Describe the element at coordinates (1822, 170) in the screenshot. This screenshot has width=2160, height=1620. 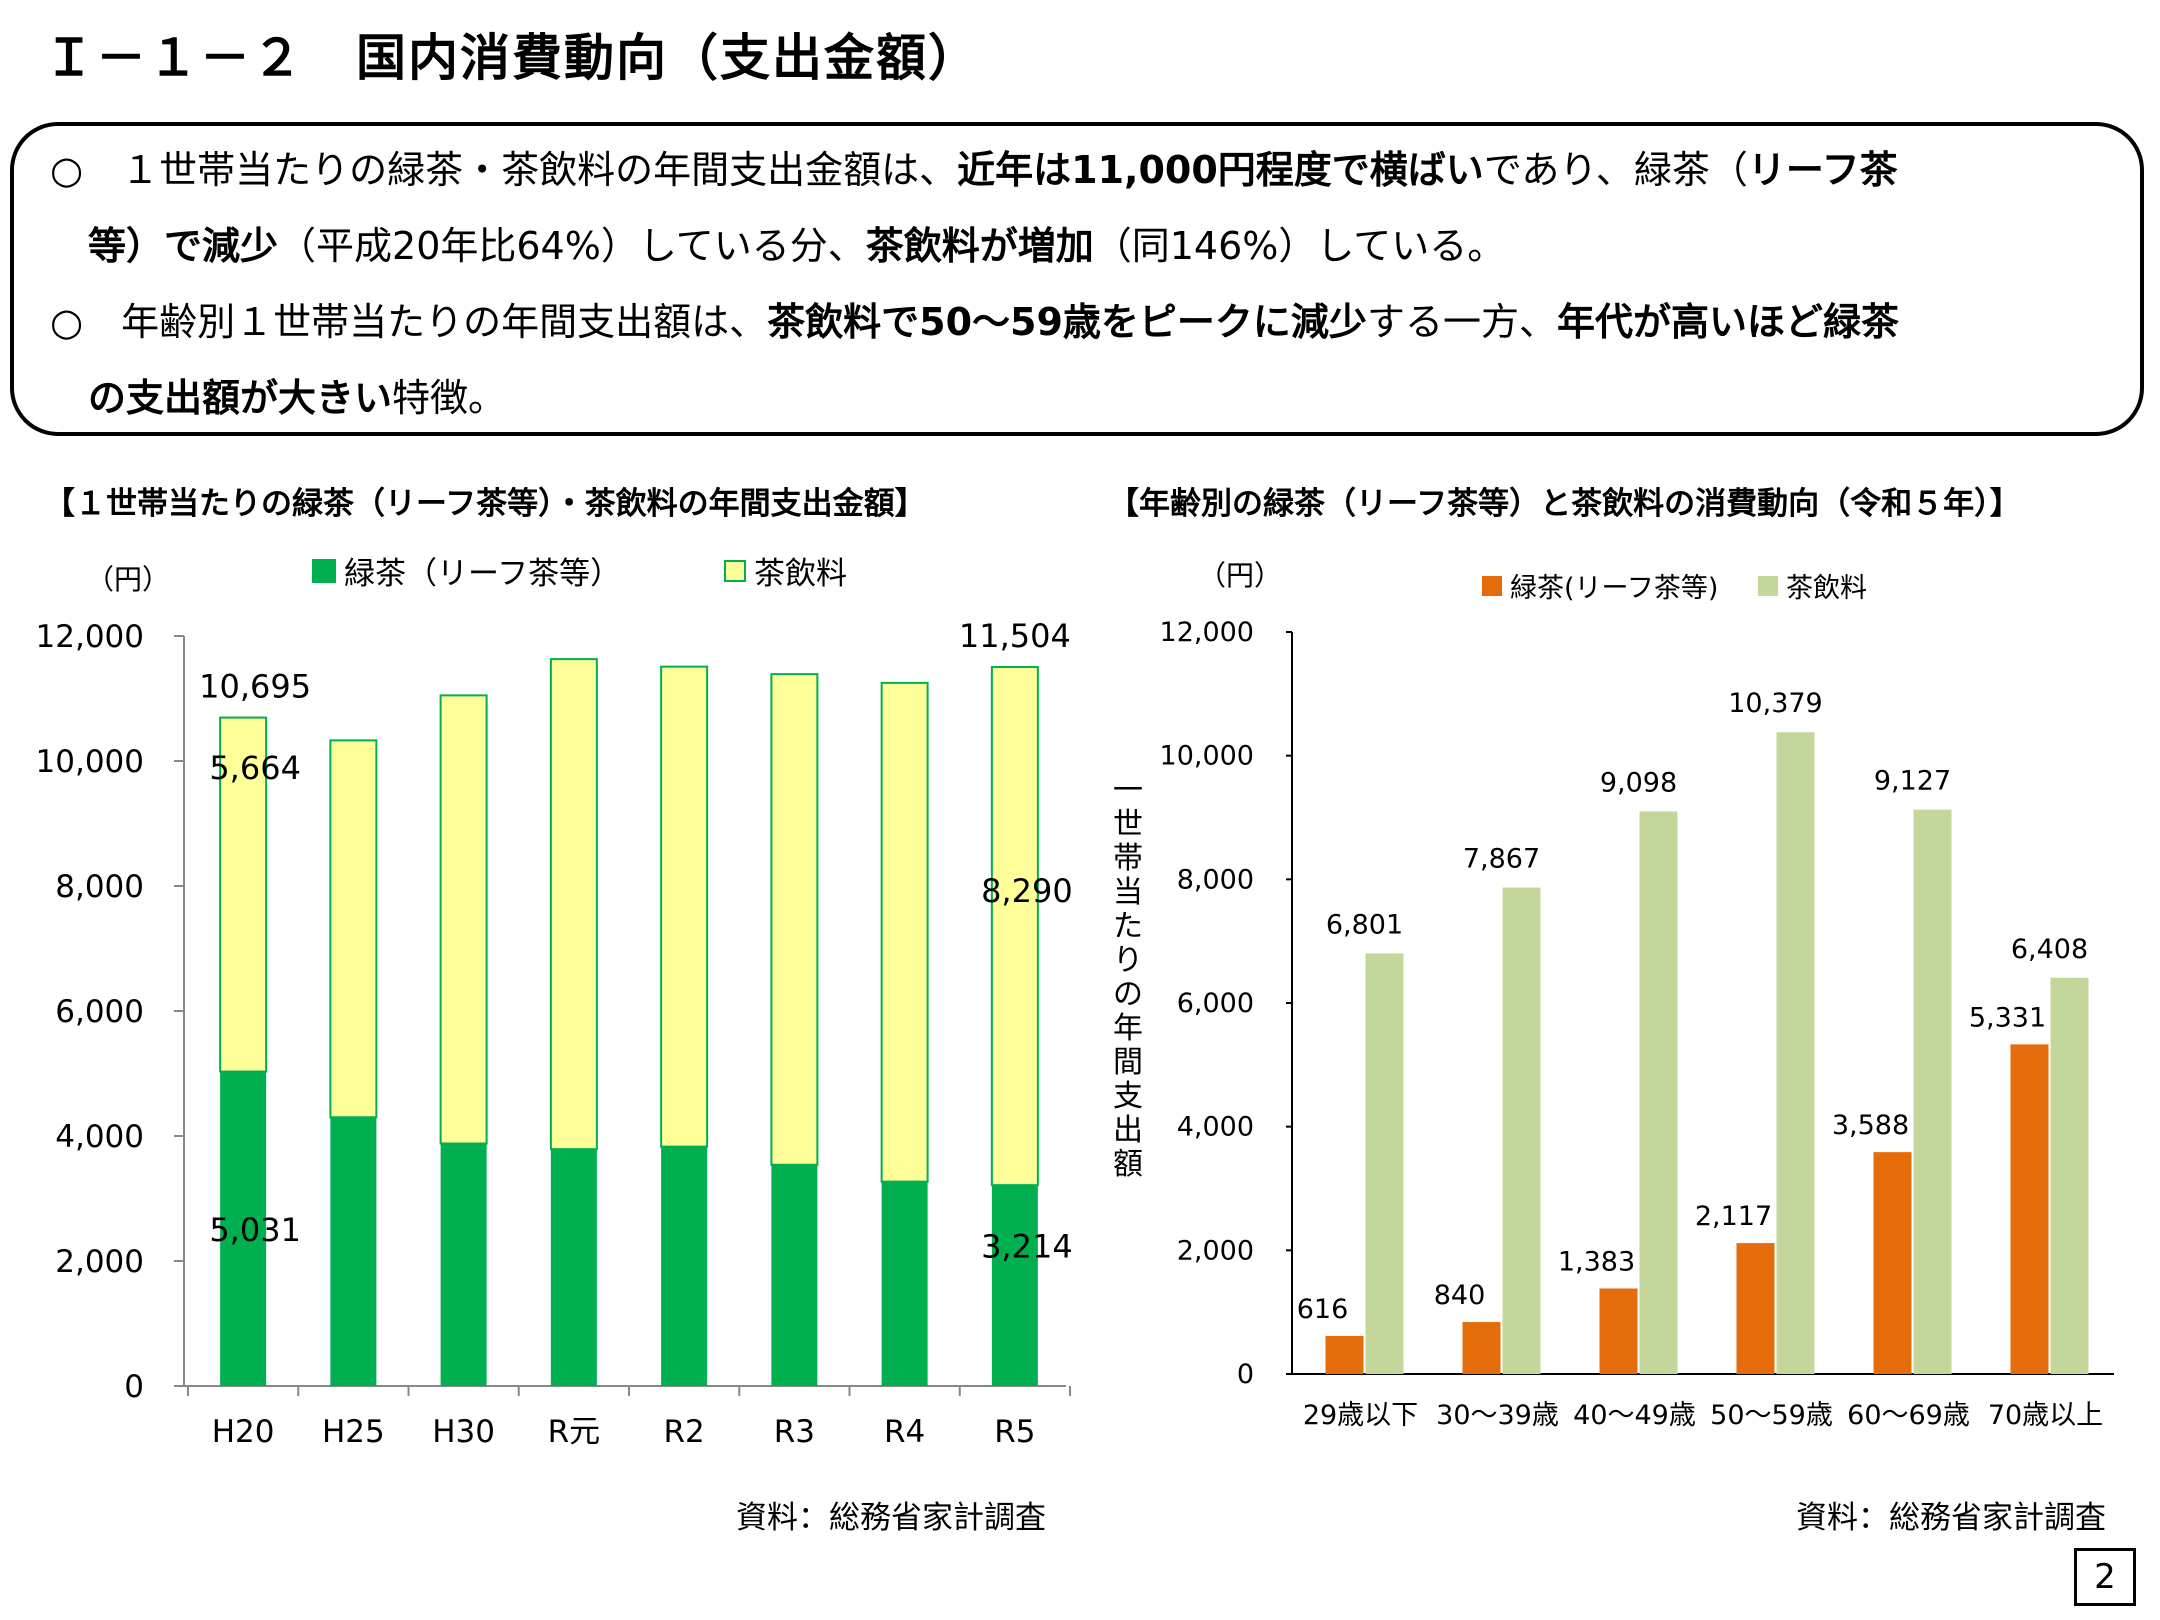
I see `summary-emphasis: リーフ茶` at that location.